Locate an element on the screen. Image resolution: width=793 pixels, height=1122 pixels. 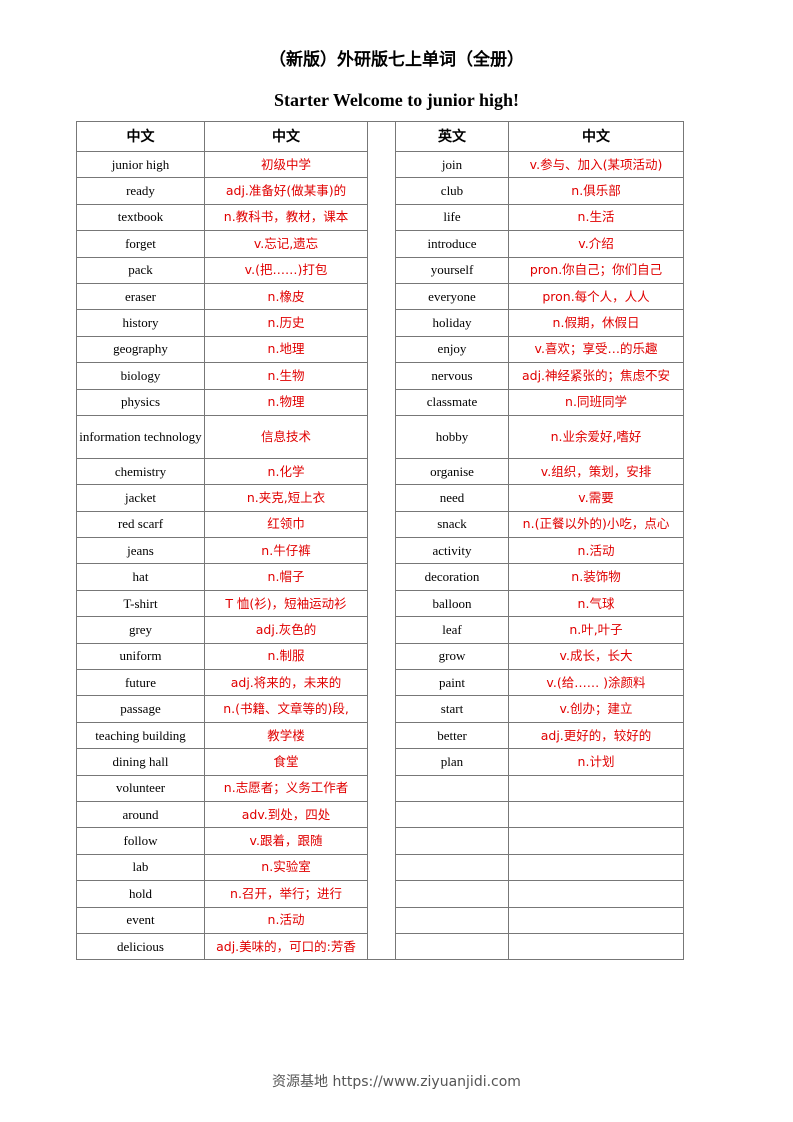
cell: n.俱乐部 is located at coordinates (596, 191).